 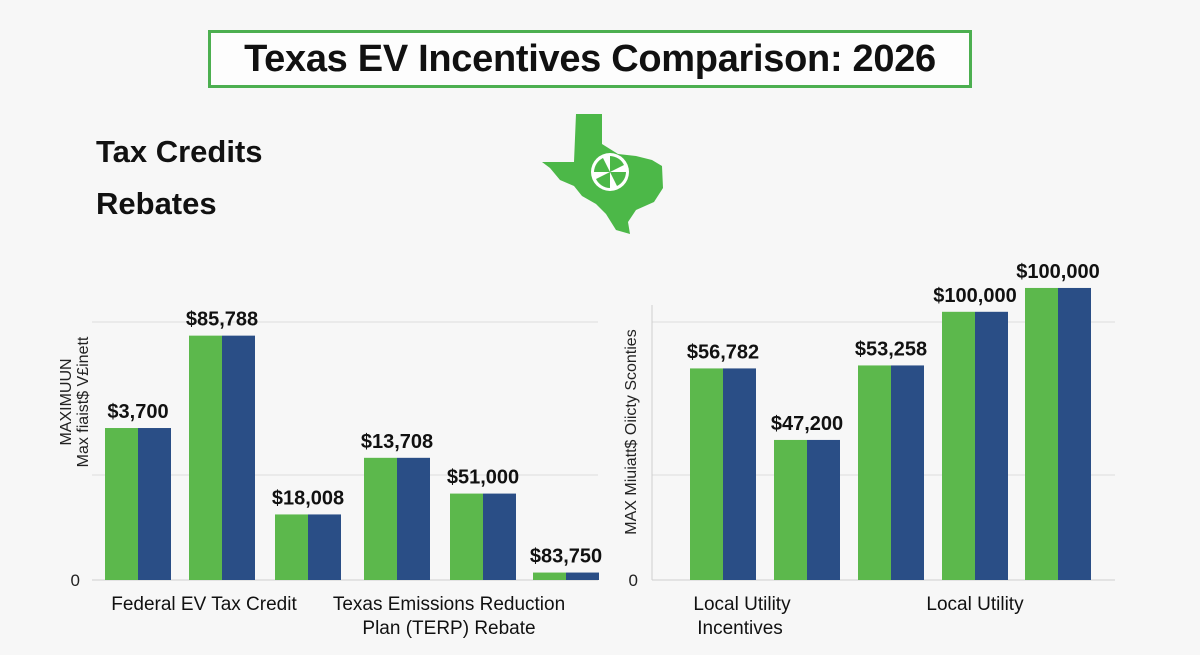 I want to click on category-label: Incentives, so click(x=740, y=628).